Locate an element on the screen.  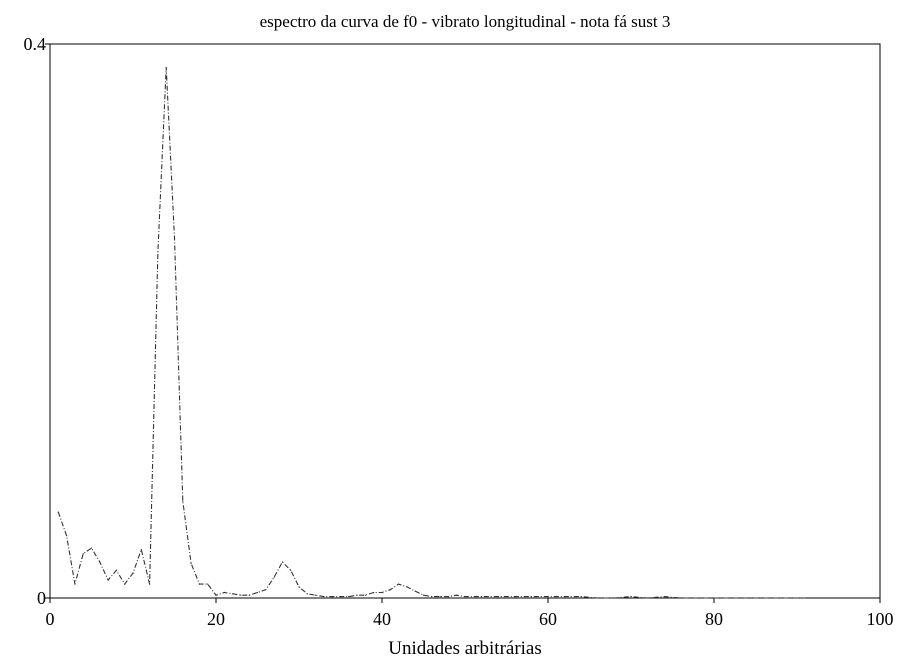
x-tick-label: 0 is located at coordinates (50, 619).